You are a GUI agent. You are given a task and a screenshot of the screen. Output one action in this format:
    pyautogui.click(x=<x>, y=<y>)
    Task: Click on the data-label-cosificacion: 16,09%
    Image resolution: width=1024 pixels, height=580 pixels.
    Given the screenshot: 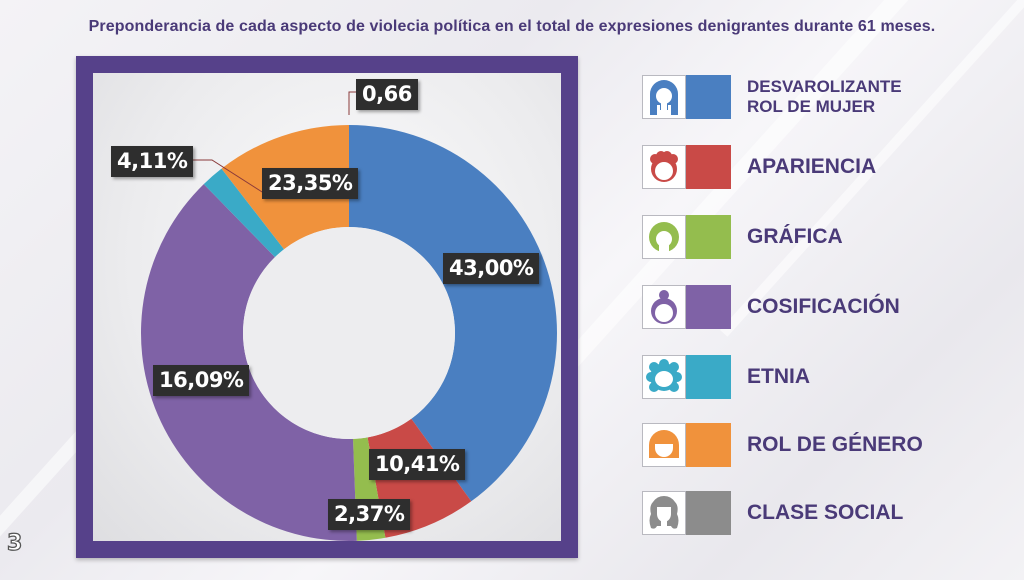 What is the action you would take?
    pyautogui.click(x=201, y=380)
    